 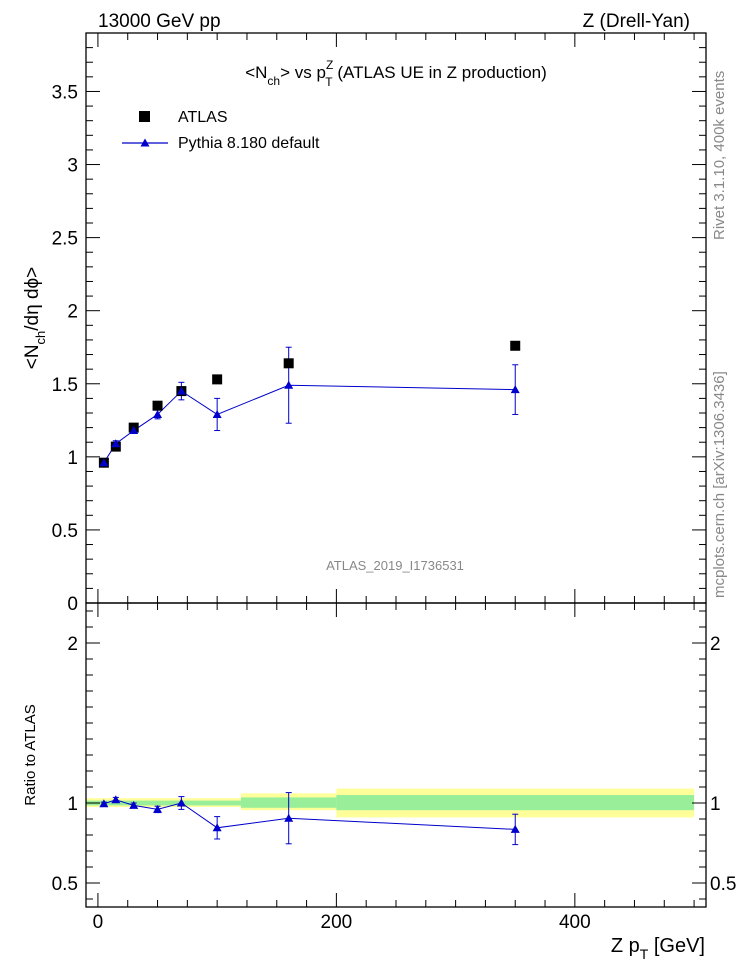 I want to click on legend-atlas-marker, so click(x=144, y=116).